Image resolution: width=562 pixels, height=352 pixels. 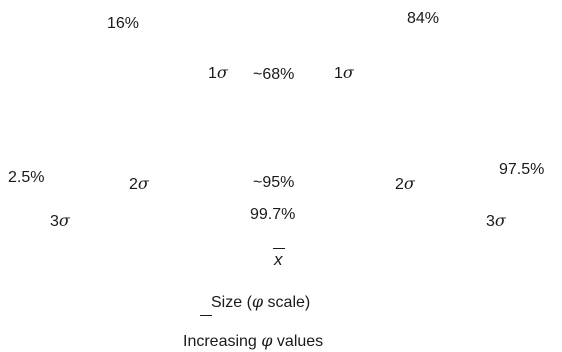 I want to click on mean-symbol: x, so click(x=278, y=259).